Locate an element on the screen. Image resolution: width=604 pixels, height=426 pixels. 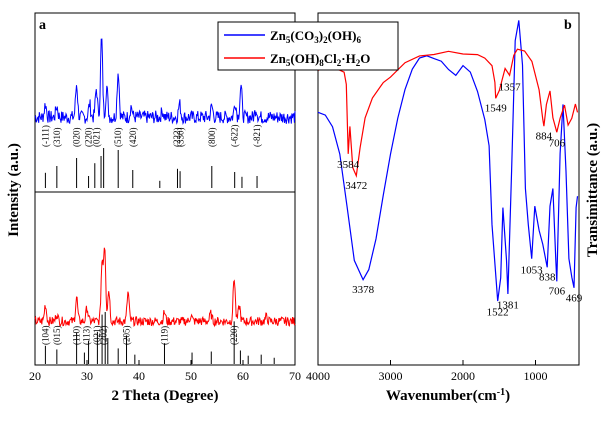
ftir-peak-label: 1549 is located at coordinates (496, 108).